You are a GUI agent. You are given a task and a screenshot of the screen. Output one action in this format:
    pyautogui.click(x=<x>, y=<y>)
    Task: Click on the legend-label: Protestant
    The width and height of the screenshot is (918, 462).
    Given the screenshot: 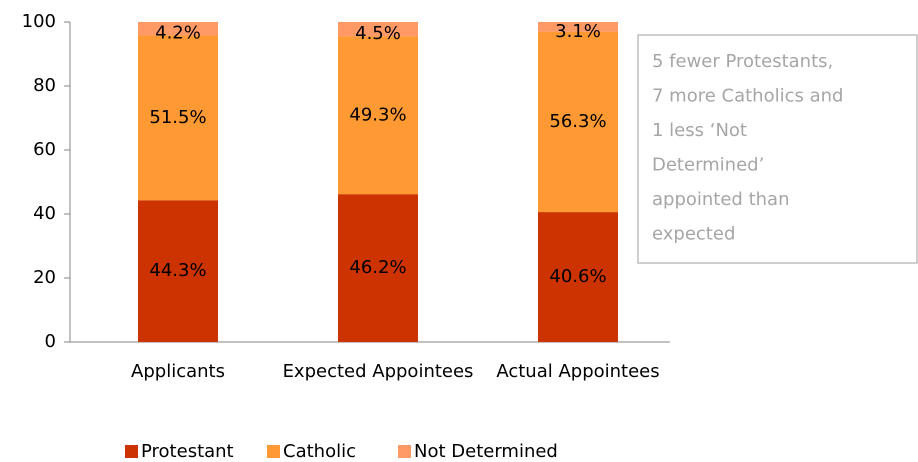 What is the action you would take?
    pyautogui.click(x=187, y=451)
    